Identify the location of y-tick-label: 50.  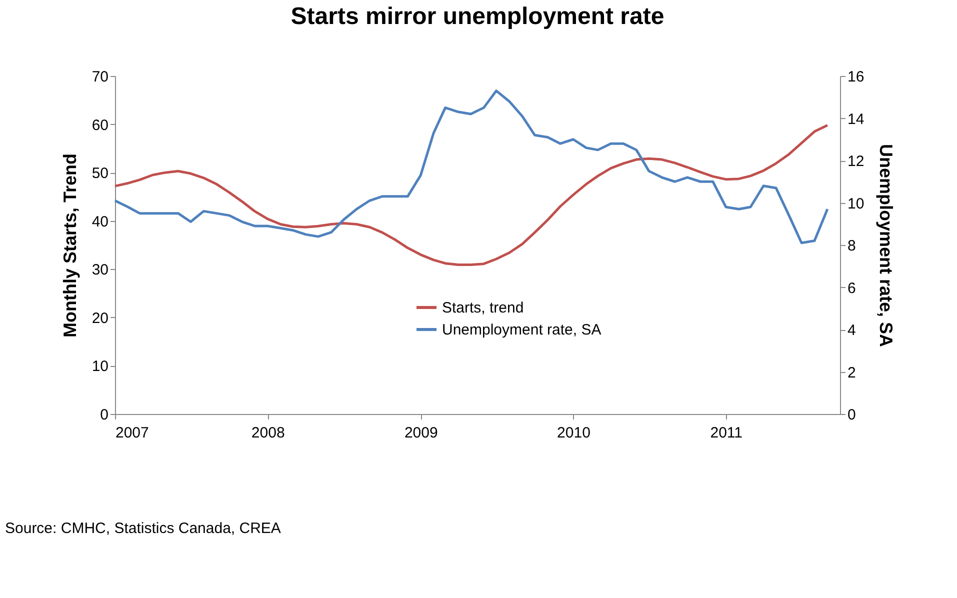
(100, 173).